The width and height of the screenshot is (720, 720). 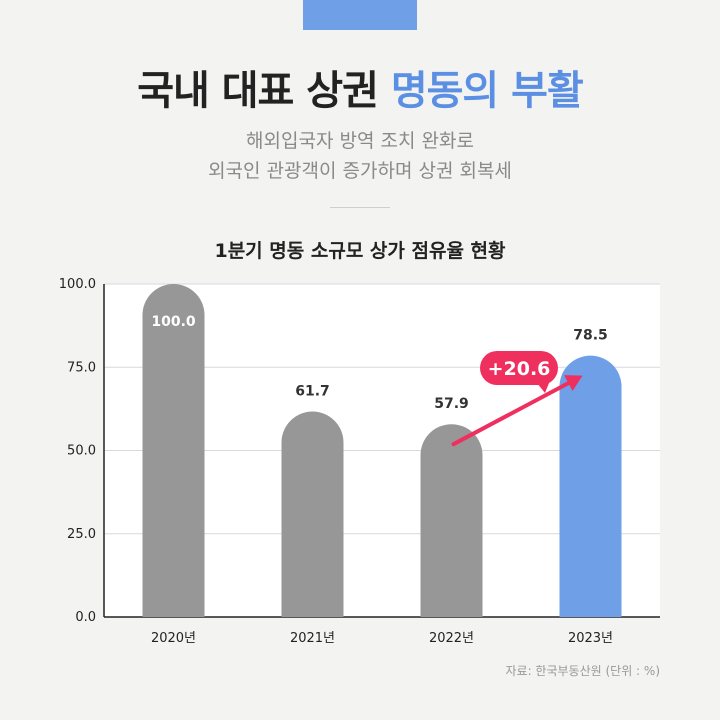 What do you see at coordinates (487, 91) in the screenshot?
I see `title-accent: 명동의 부활` at bounding box center [487, 91].